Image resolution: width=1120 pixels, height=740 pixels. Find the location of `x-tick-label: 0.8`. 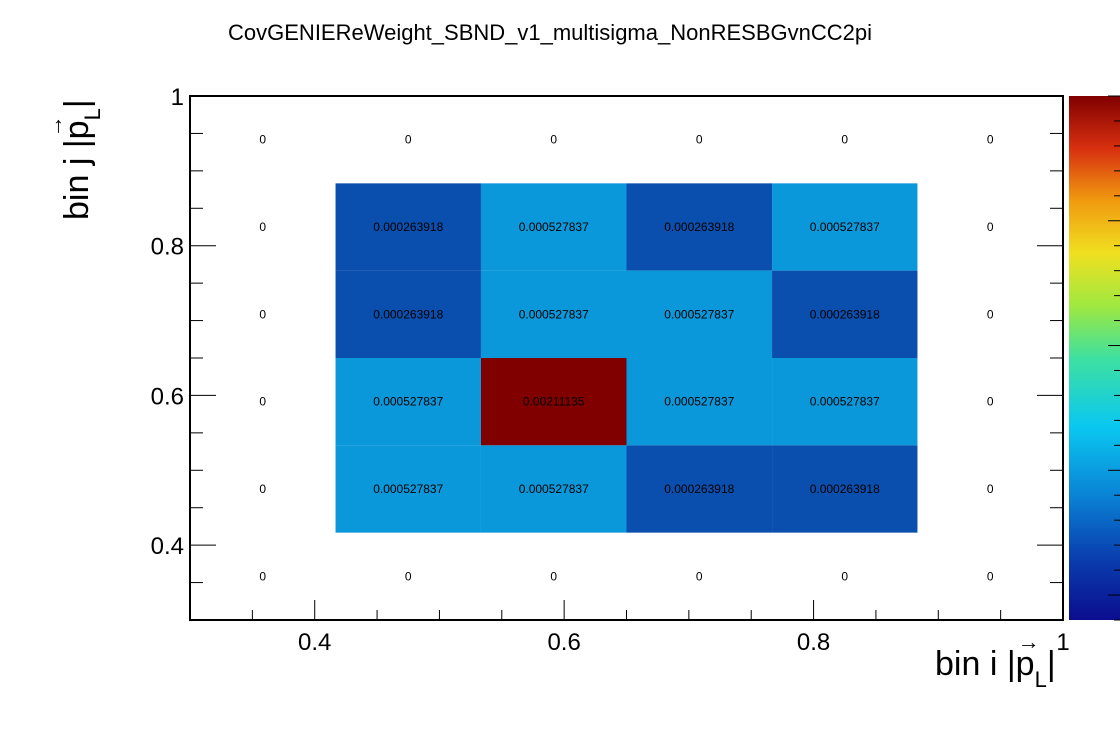

x-tick-label: 0.8 is located at coordinates (813, 642).